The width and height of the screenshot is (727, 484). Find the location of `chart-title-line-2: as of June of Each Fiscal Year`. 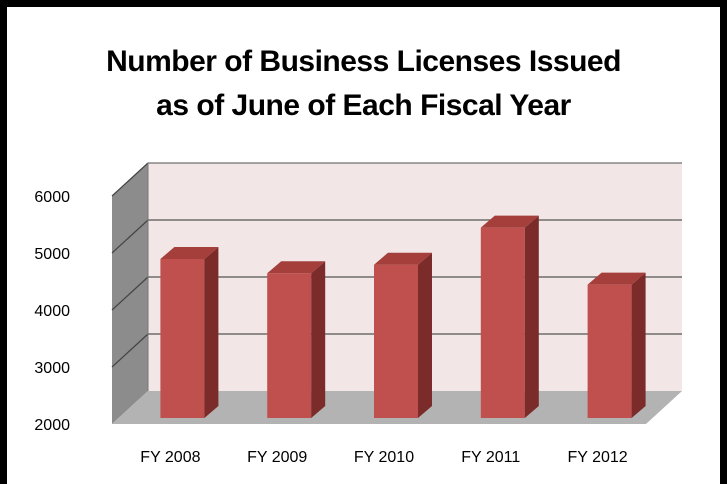

chart-title-line-2: as of June of Each Fiscal Year is located at coordinates (363, 105).